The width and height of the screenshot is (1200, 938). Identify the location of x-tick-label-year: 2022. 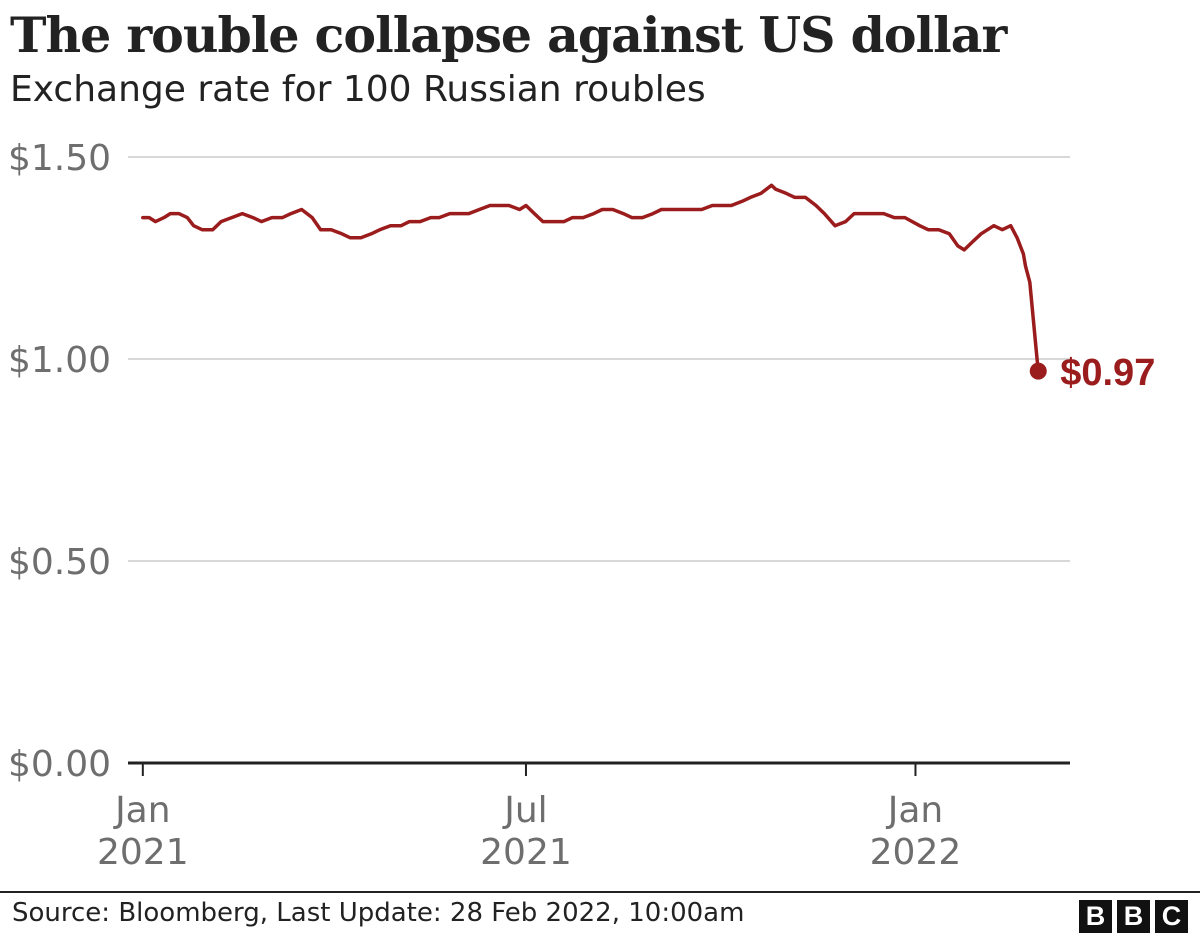
(916, 852).